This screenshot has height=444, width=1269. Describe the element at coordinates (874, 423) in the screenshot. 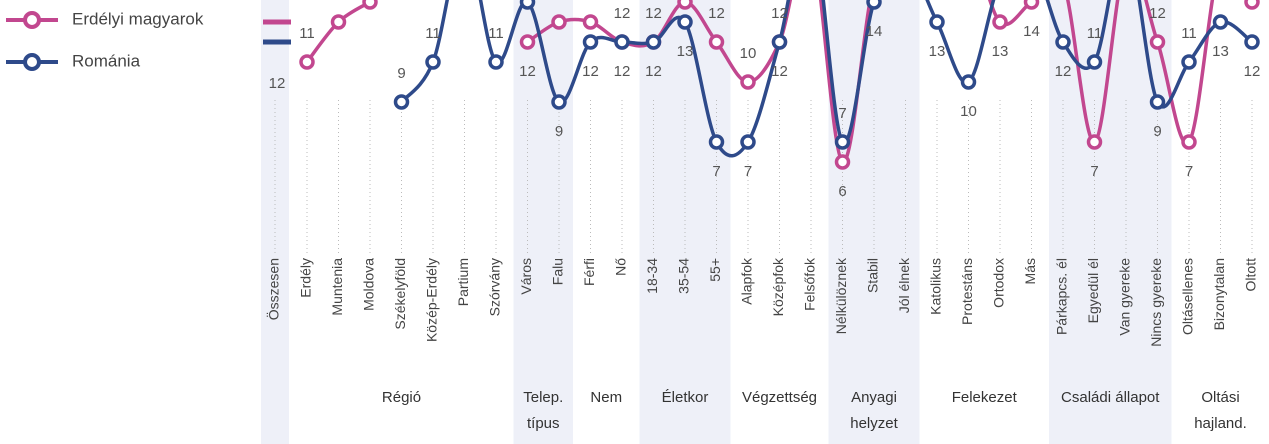

I see `group-label: helyzet` at that location.